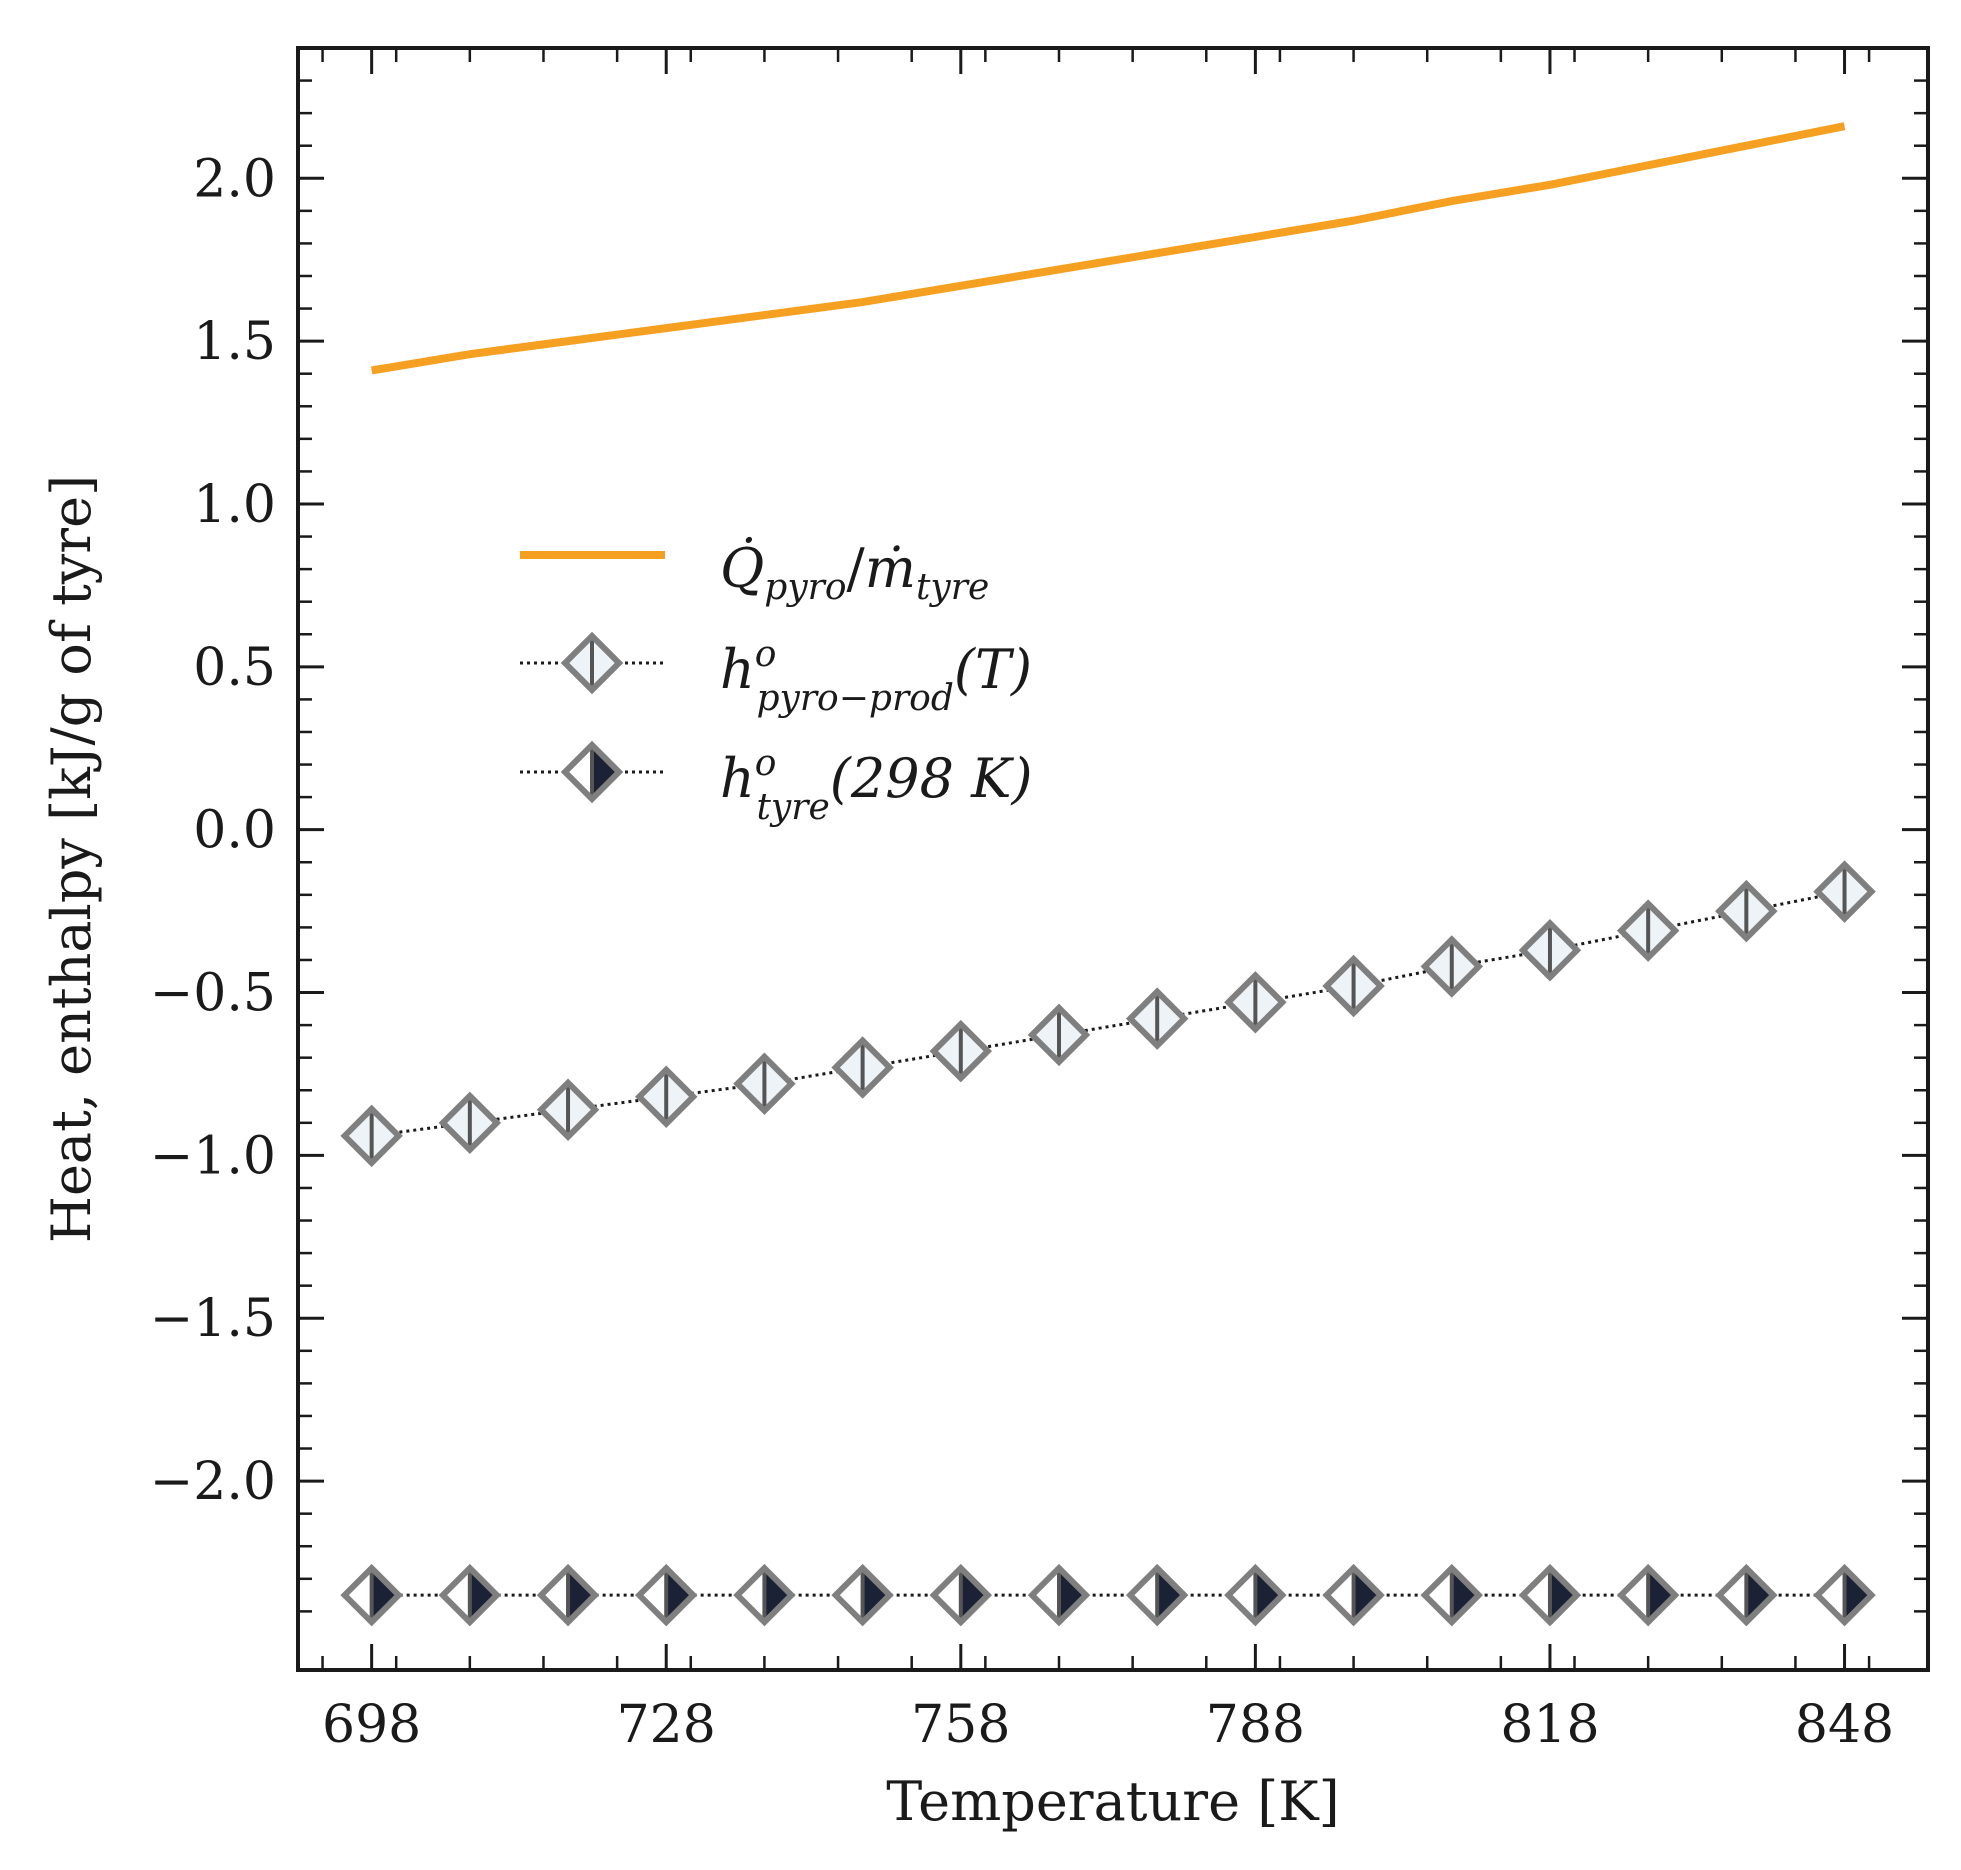  Describe the element at coordinates (876, 676) in the screenshot. I see `legend-label-pyro-prod: ho pyro−prod(T)` at that location.